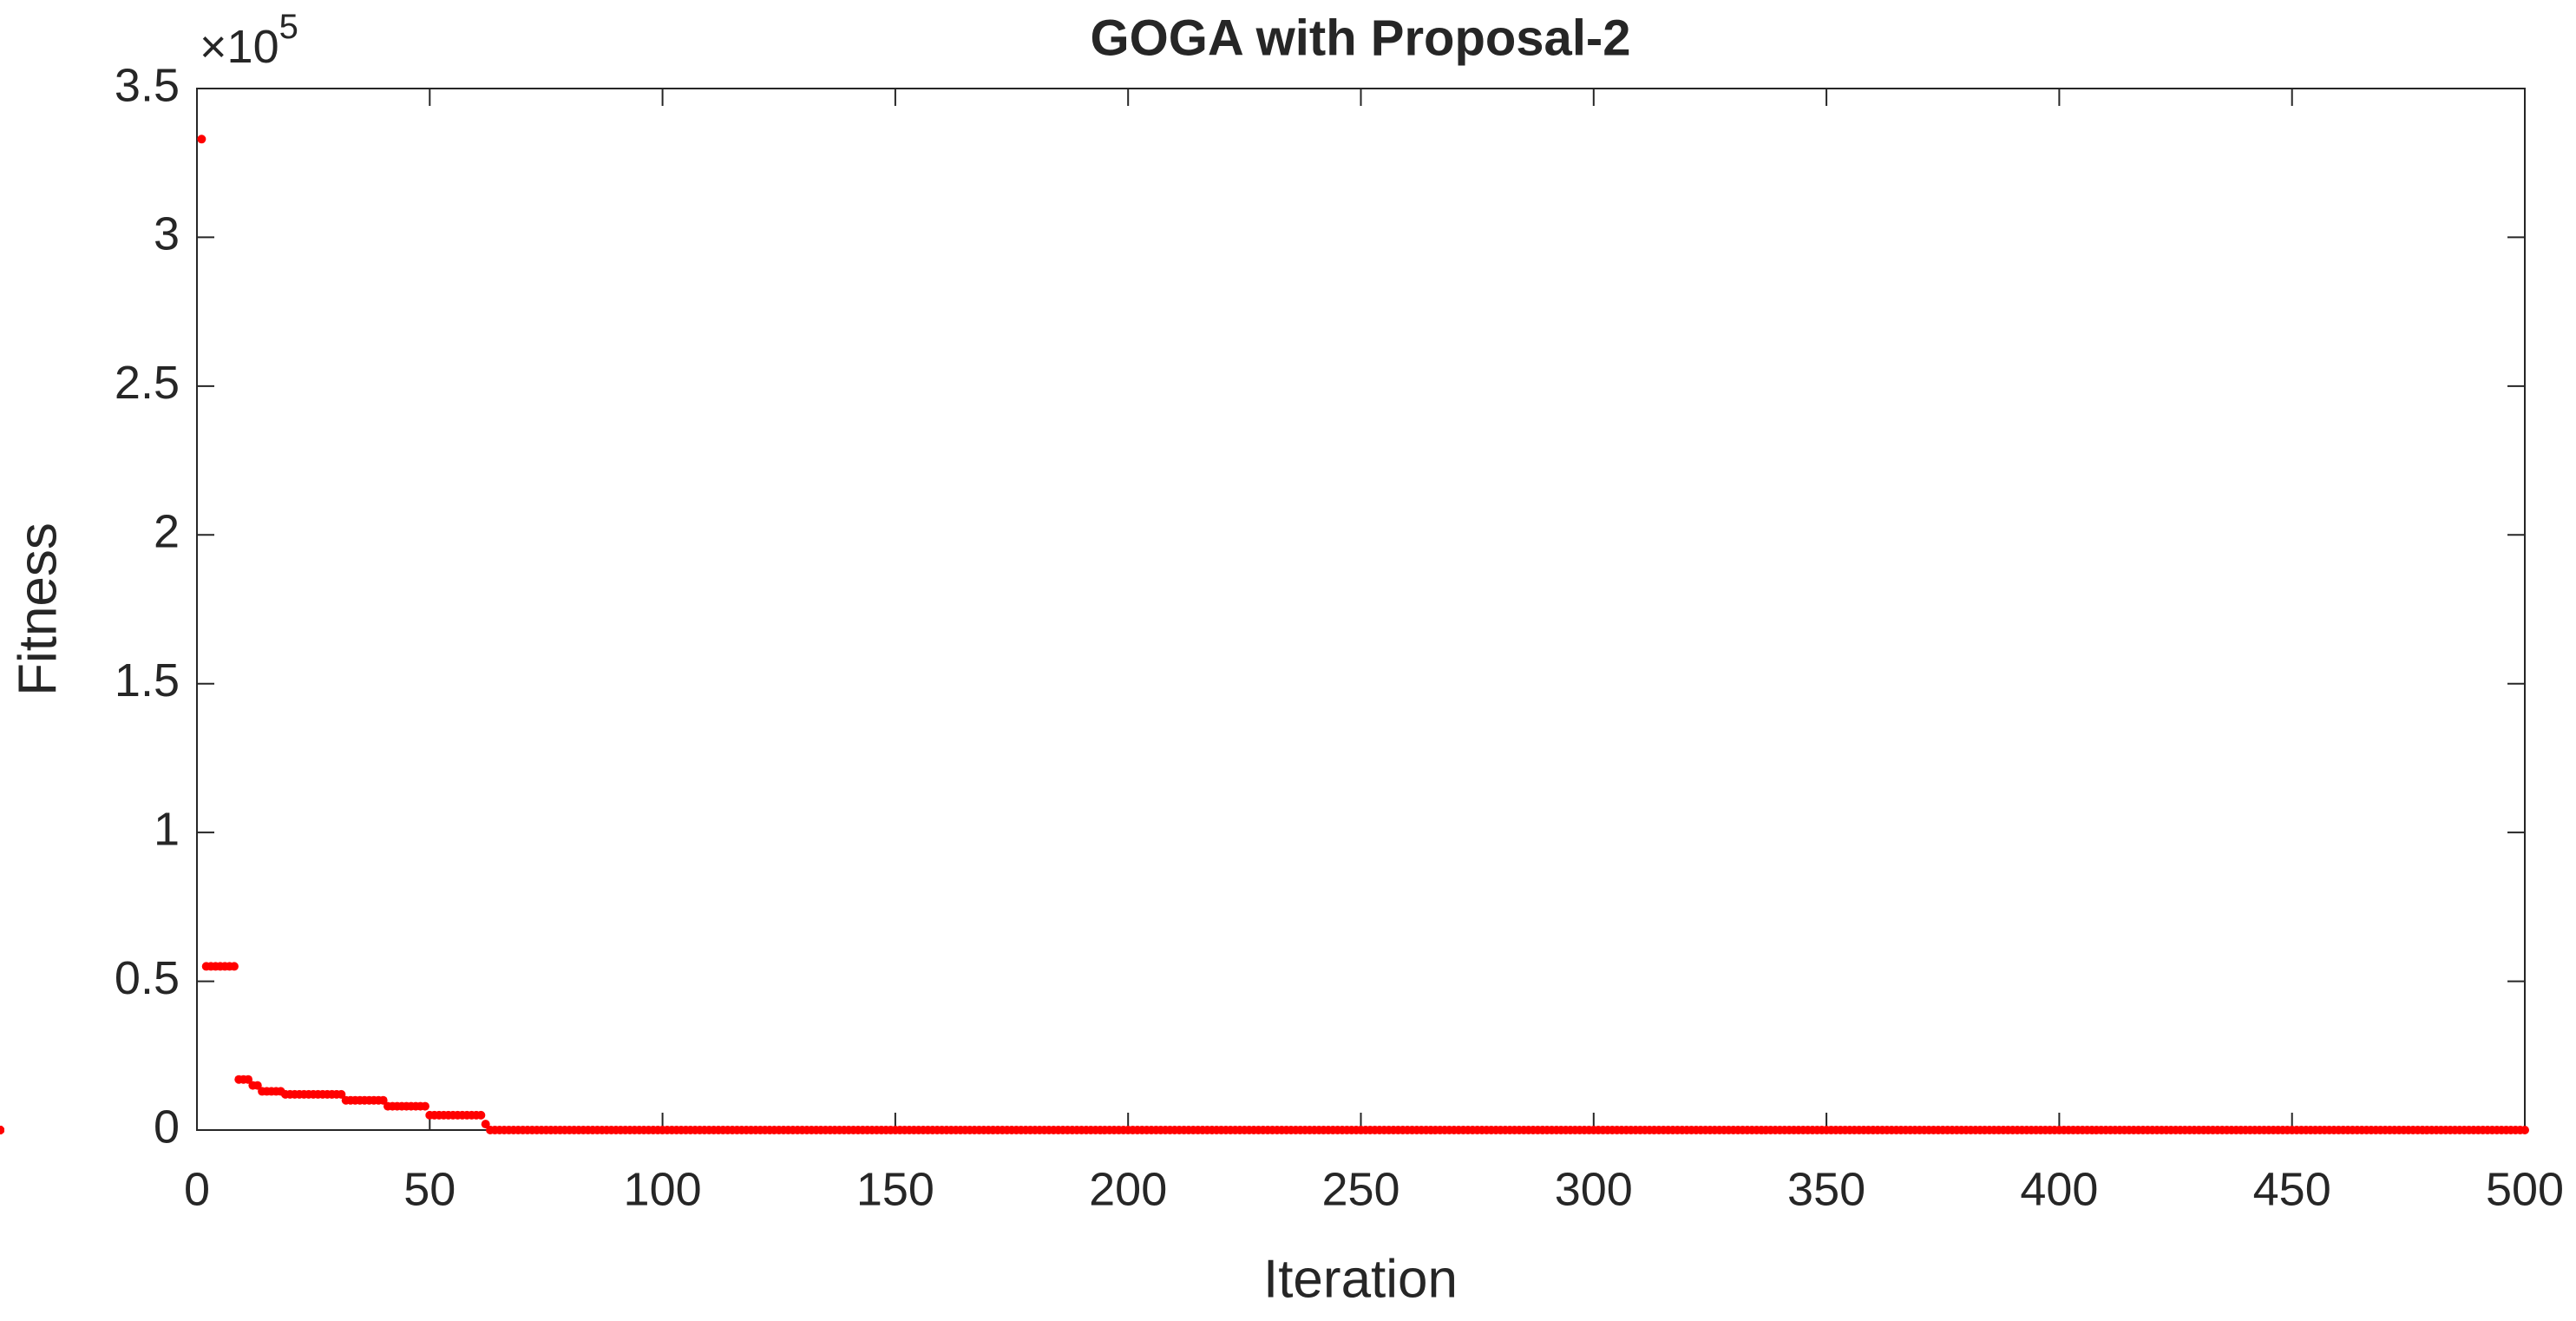 This screenshot has height=1321, width=2576. Describe the element at coordinates (239, 47) in the screenshot. I see `multiplier-base: ×10` at that location.